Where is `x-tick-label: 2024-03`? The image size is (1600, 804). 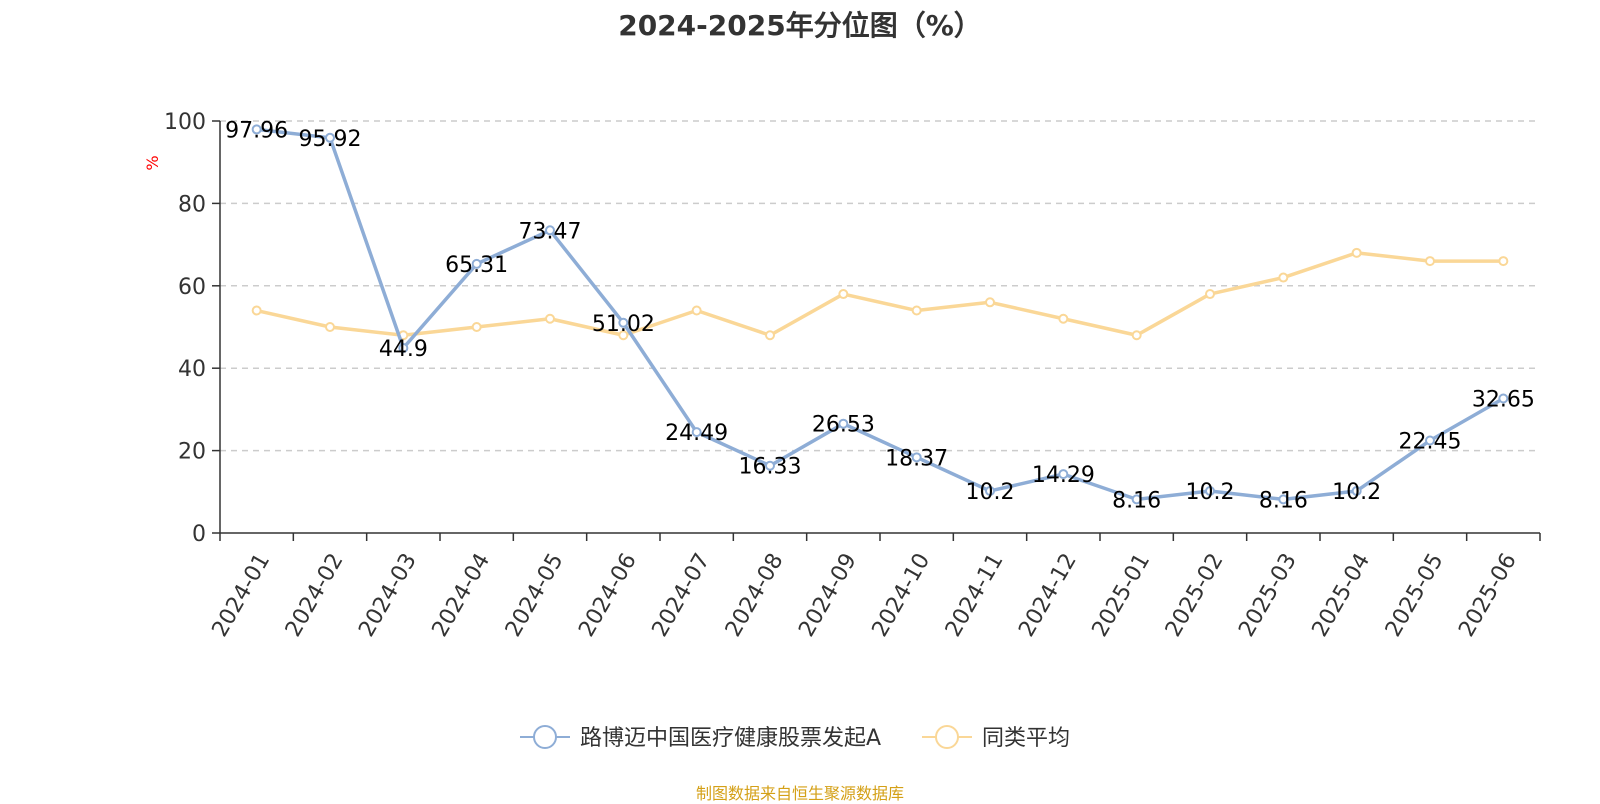 x-tick-label: 2024-03 is located at coordinates (388, 595).